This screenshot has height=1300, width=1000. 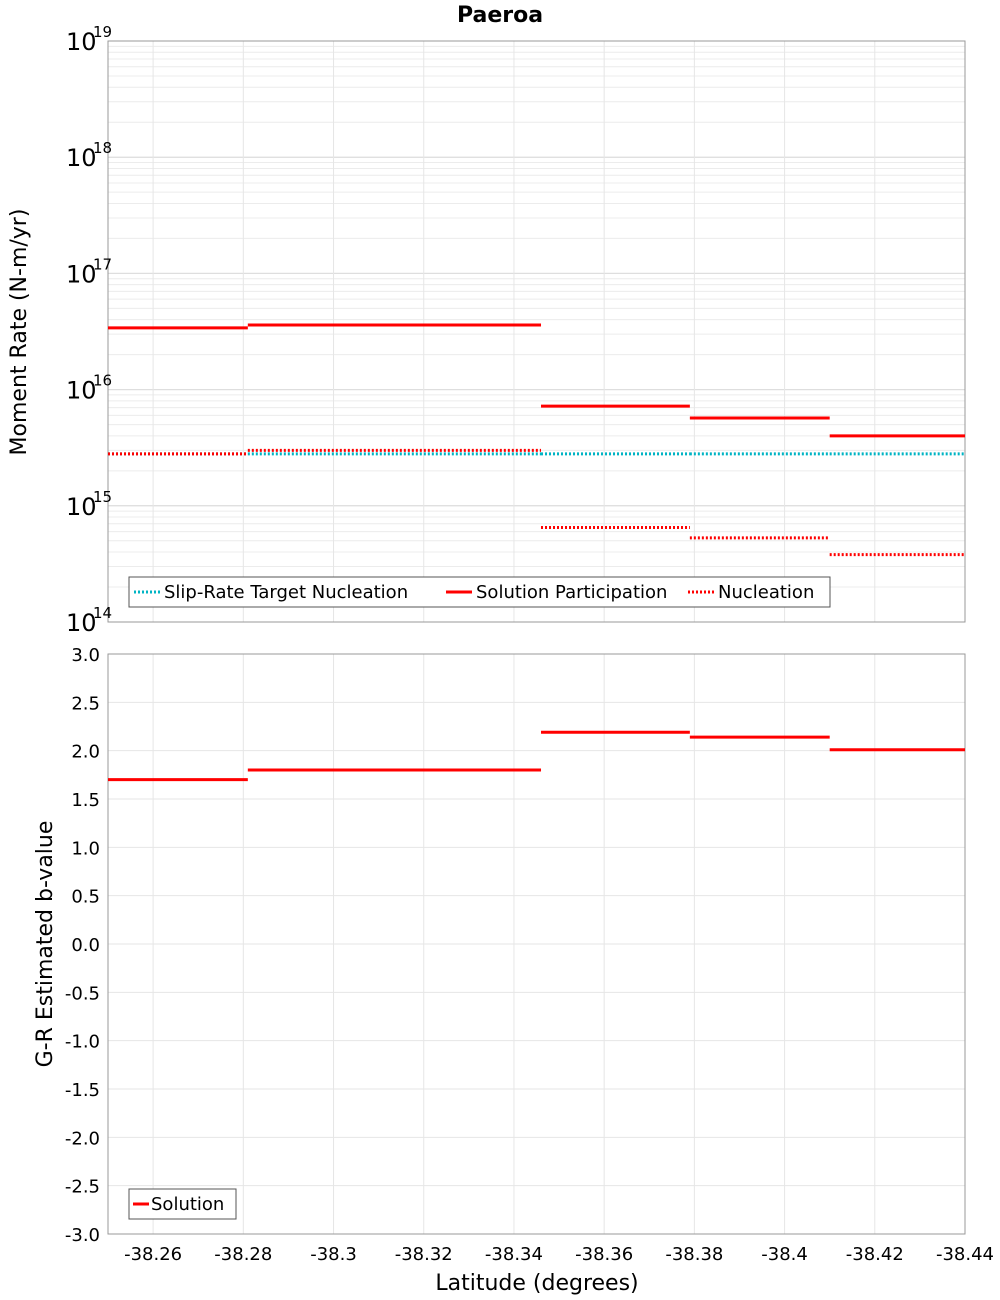 I want to click on legend-box, so click(x=479, y=592).